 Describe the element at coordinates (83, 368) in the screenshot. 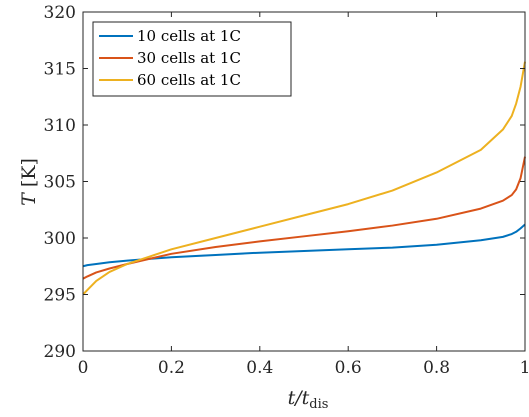

I see `x-tick-label: 0` at that location.